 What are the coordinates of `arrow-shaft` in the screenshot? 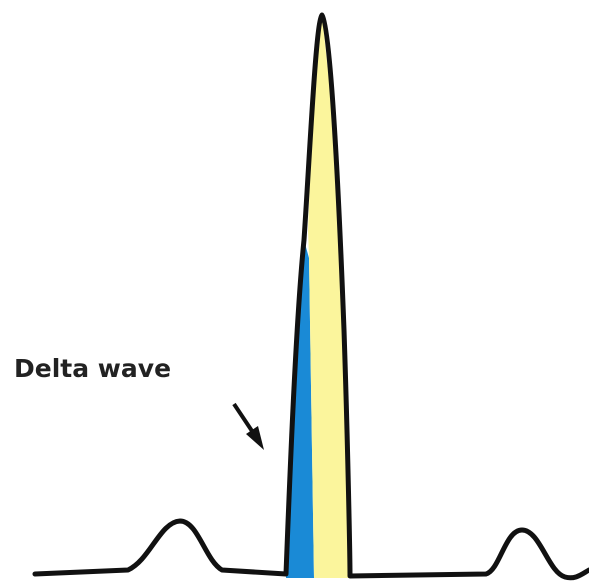 It's located at (244, 419).